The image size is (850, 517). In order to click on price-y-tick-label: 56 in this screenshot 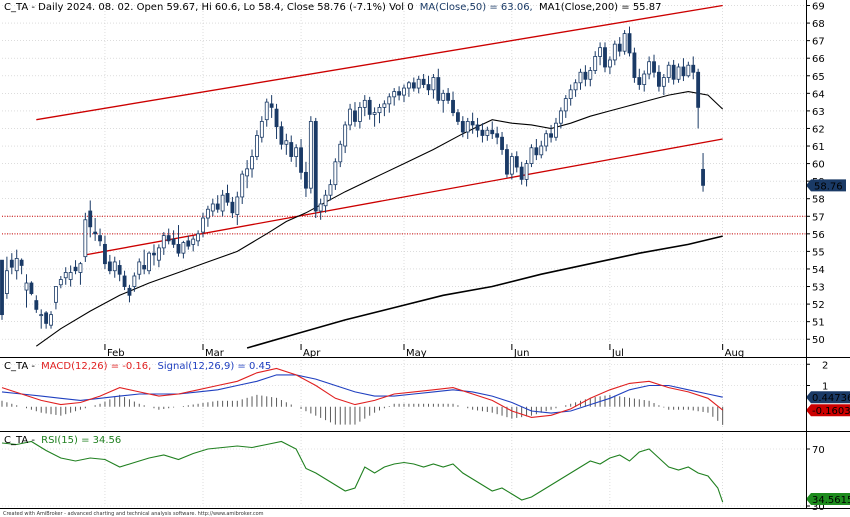, I will do `click(818, 235)`.